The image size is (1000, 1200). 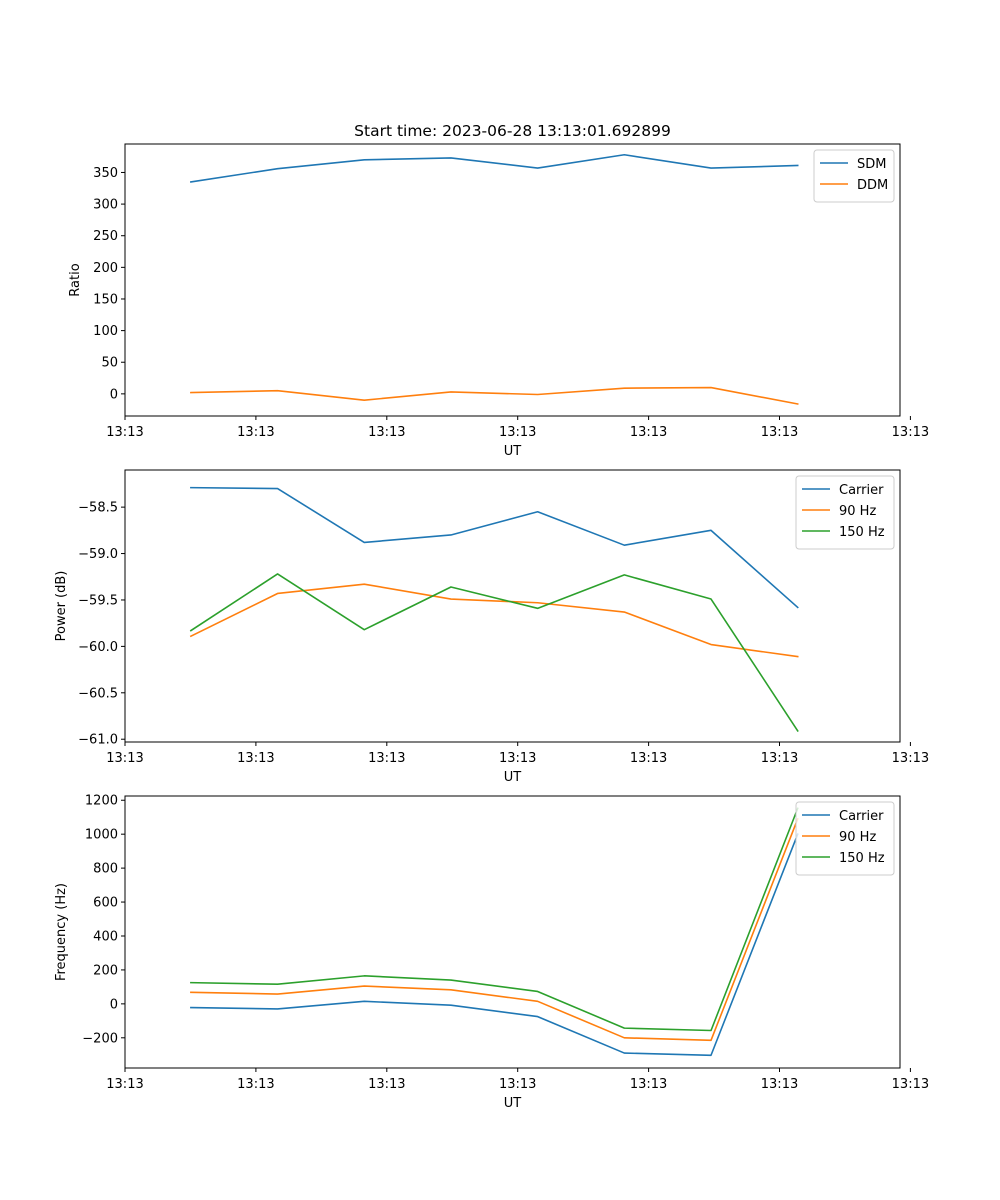 I want to click on y-tick-label: −60.5, so click(x=98, y=693).